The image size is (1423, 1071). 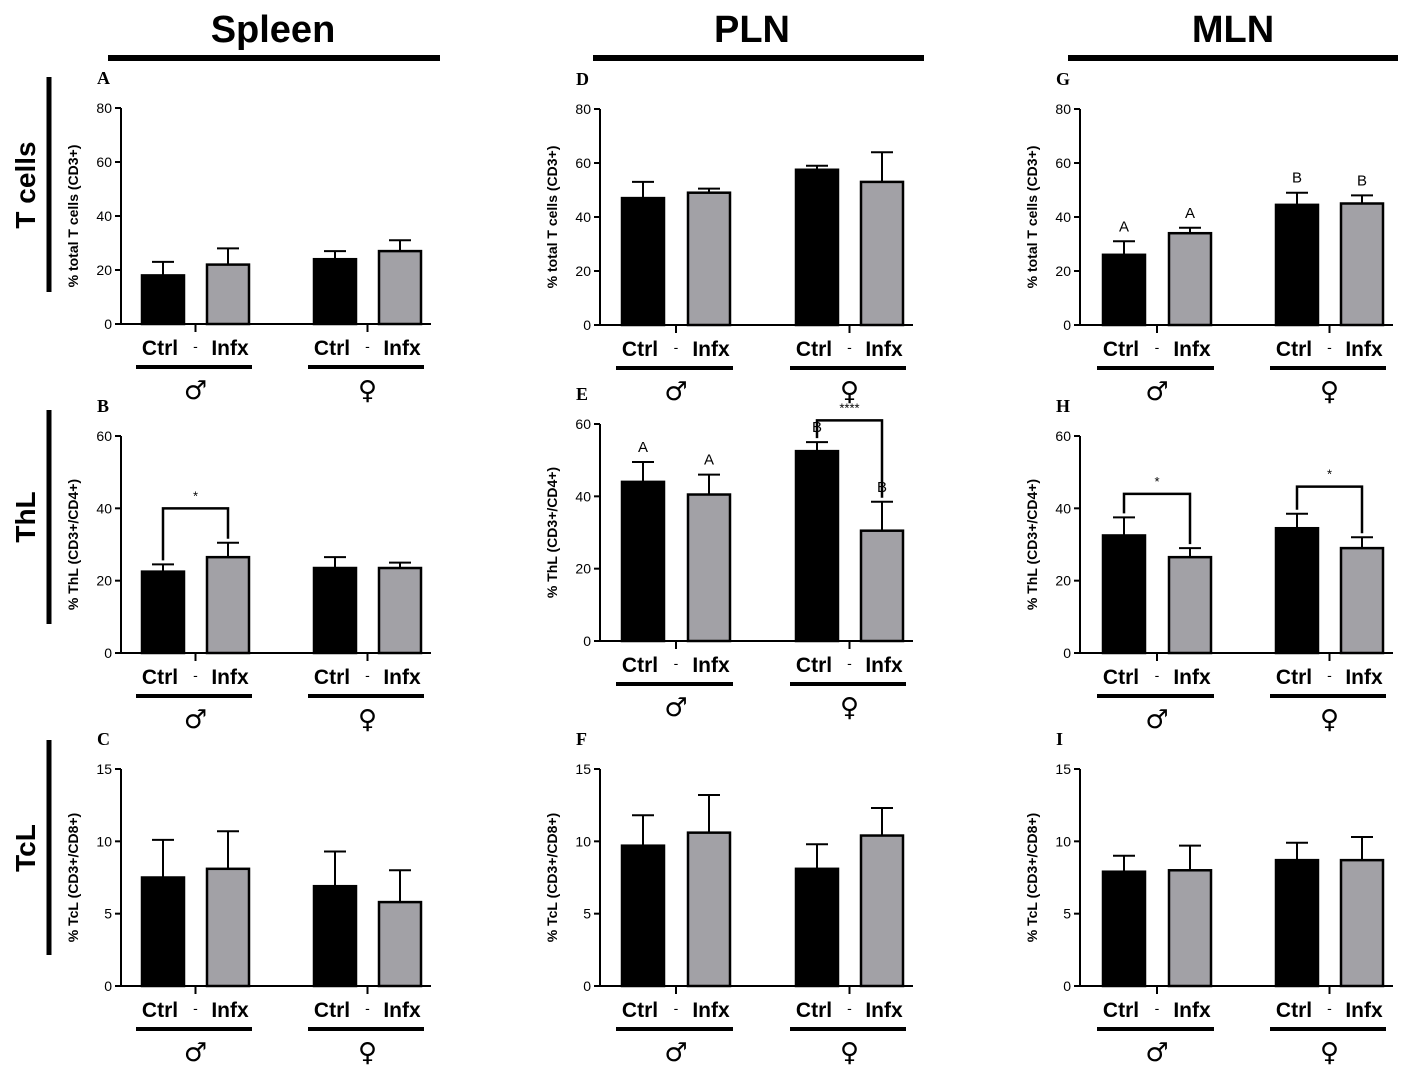 I want to click on panel-letter: D, so click(x=582, y=79).